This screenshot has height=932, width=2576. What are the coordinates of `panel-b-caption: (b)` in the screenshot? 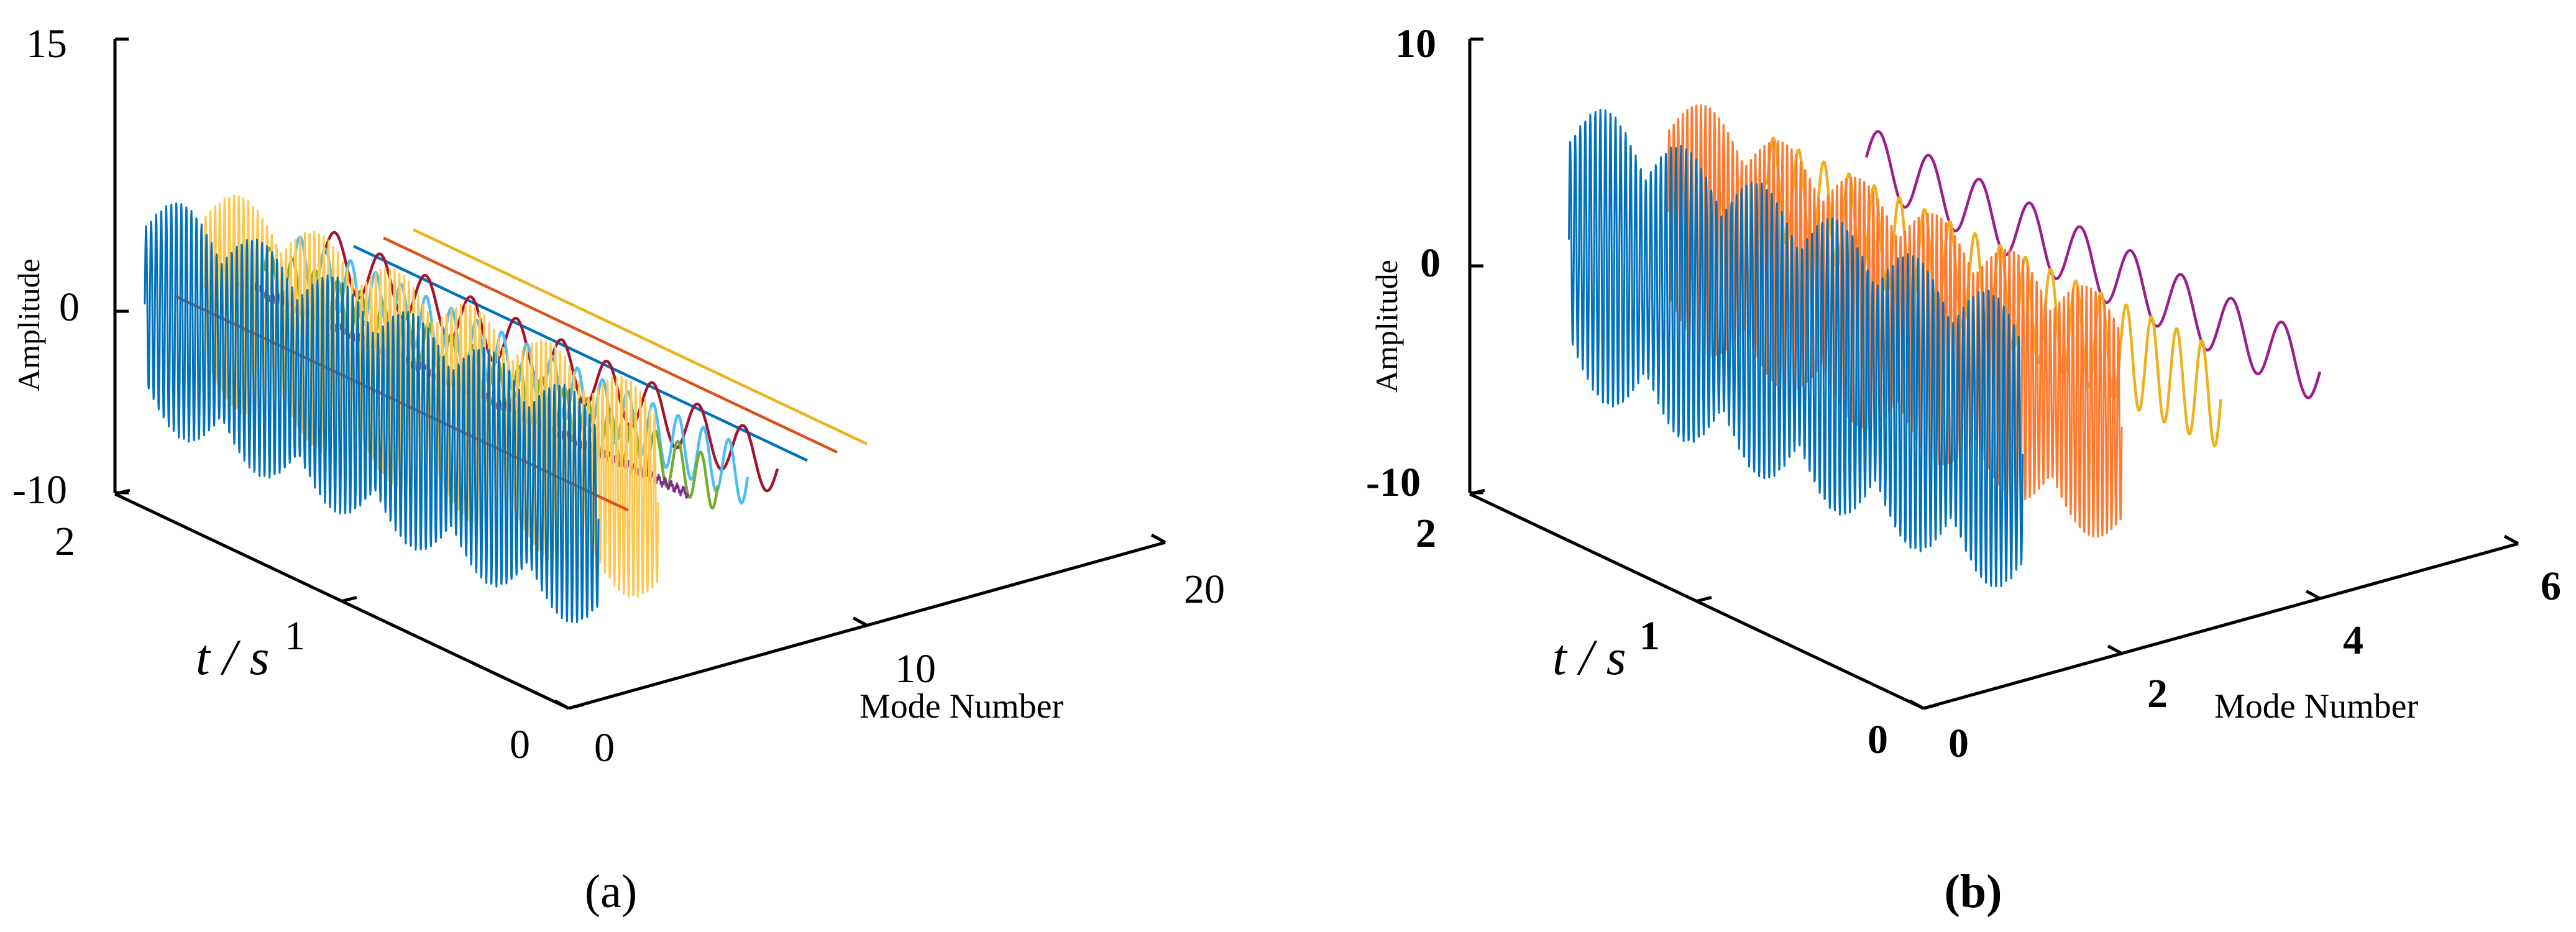 It's located at (1973, 892).